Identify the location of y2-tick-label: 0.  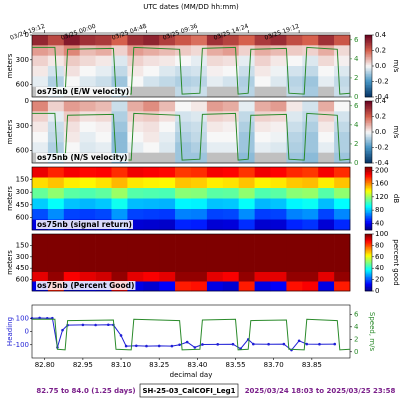
(356, 97).